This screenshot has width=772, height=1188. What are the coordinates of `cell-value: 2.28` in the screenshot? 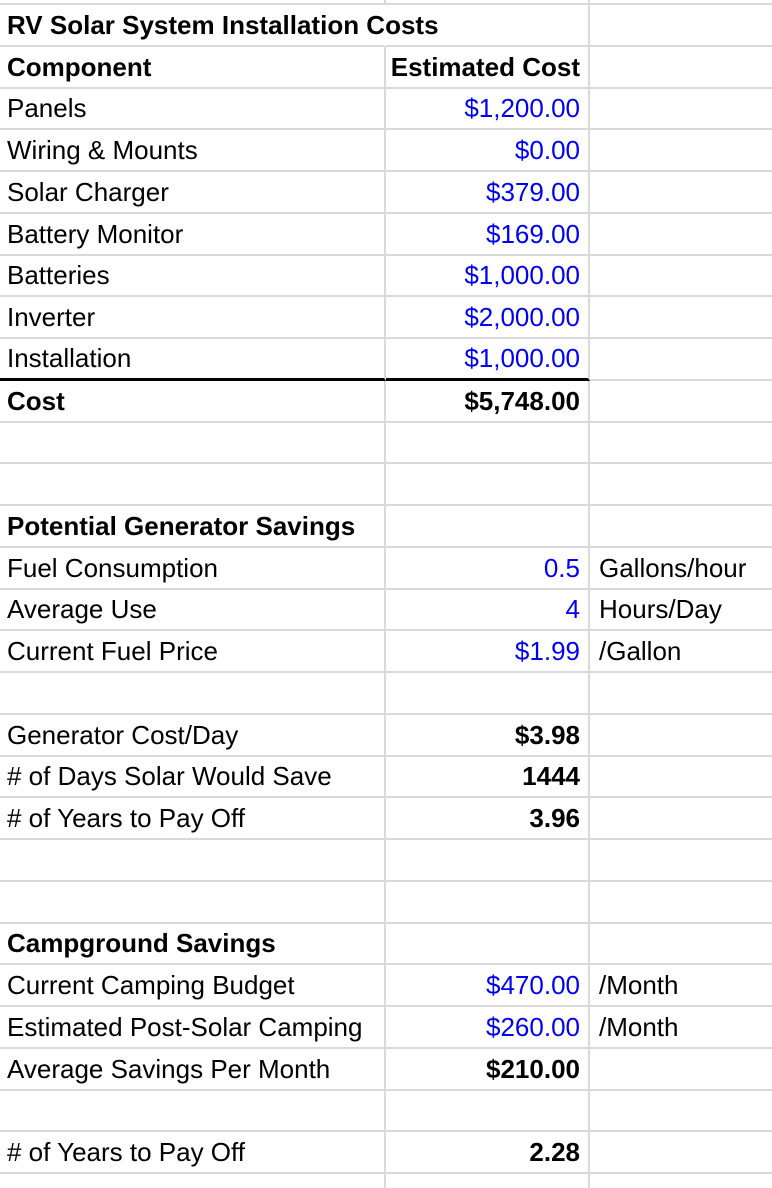 It's located at (488, 1153).